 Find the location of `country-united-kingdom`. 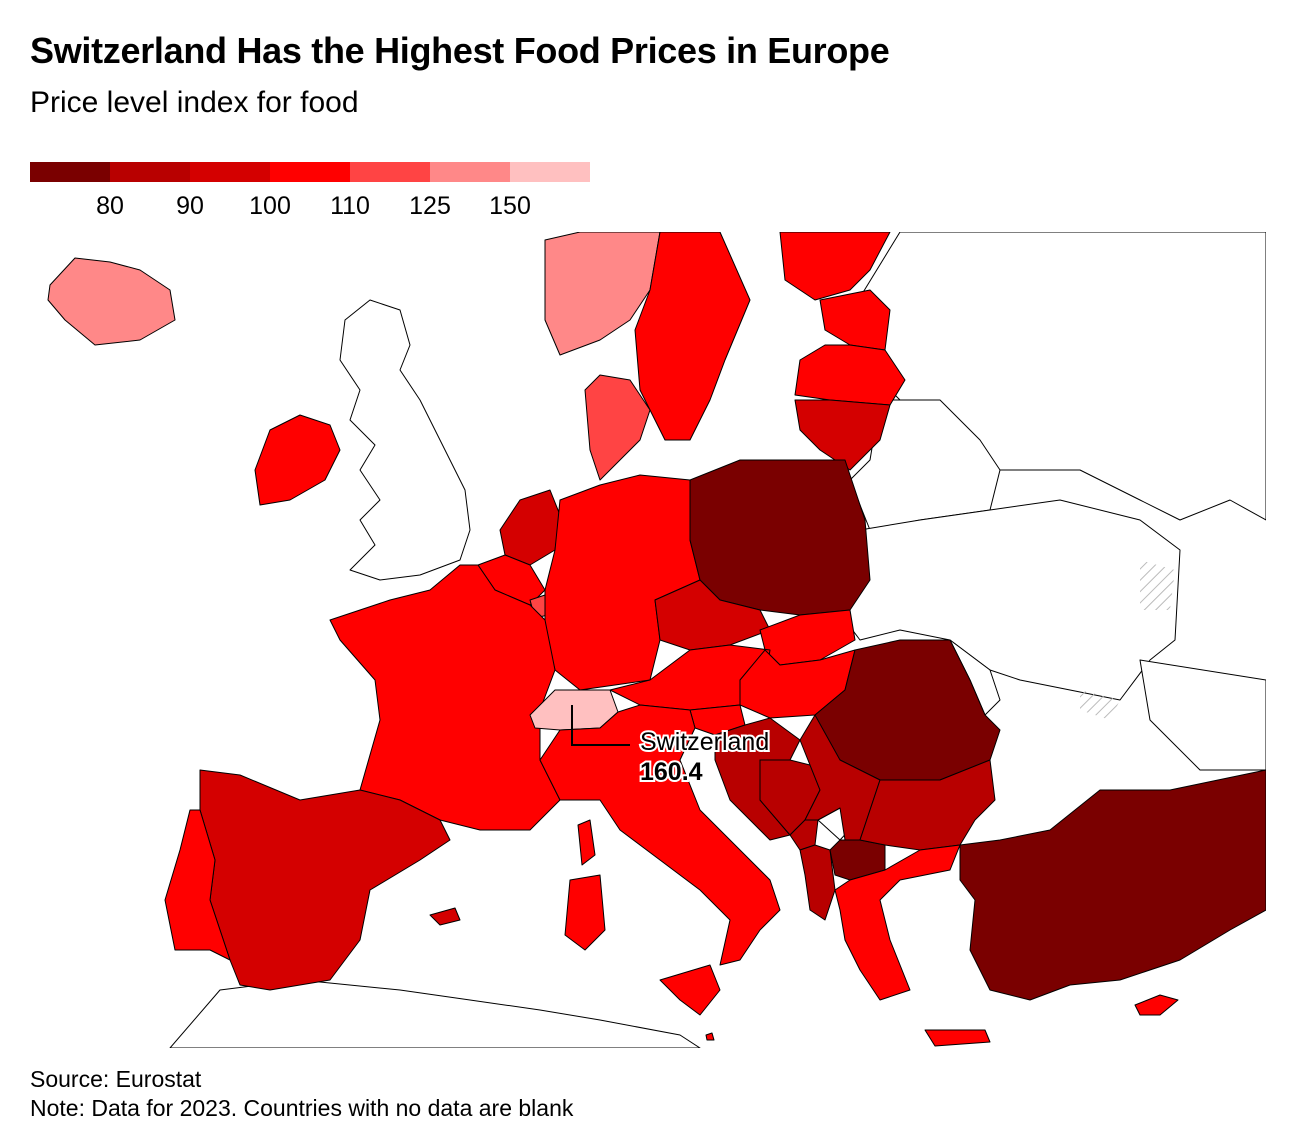

country-united-kingdom is located at coordinates (405, 440).